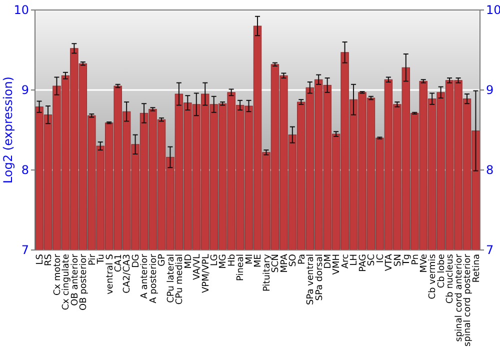 This screenshot has width=500, height=350. I want to click on x-tick-label: spinal cord posterior, so click(468, 300).